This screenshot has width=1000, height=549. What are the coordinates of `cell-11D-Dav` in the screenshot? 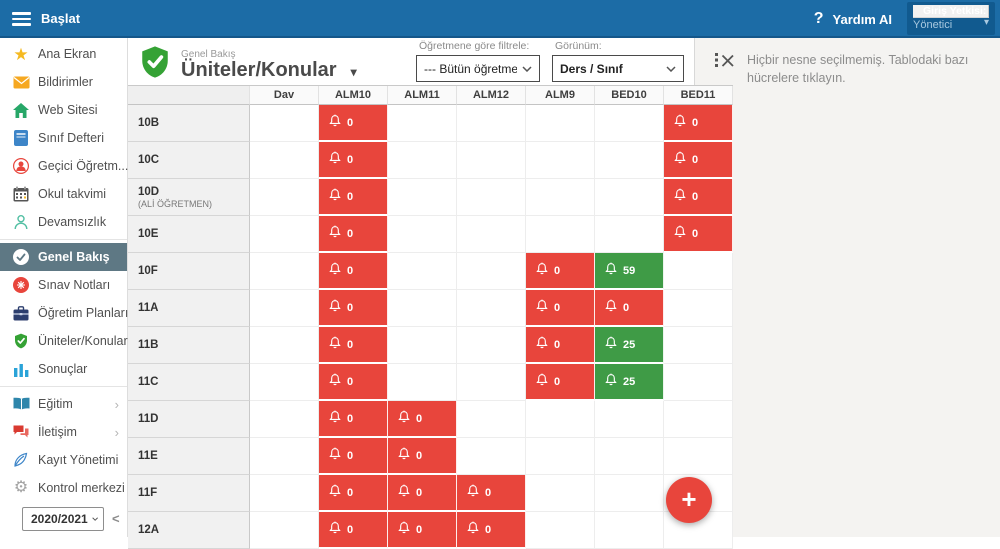 It's located at (284, 419).